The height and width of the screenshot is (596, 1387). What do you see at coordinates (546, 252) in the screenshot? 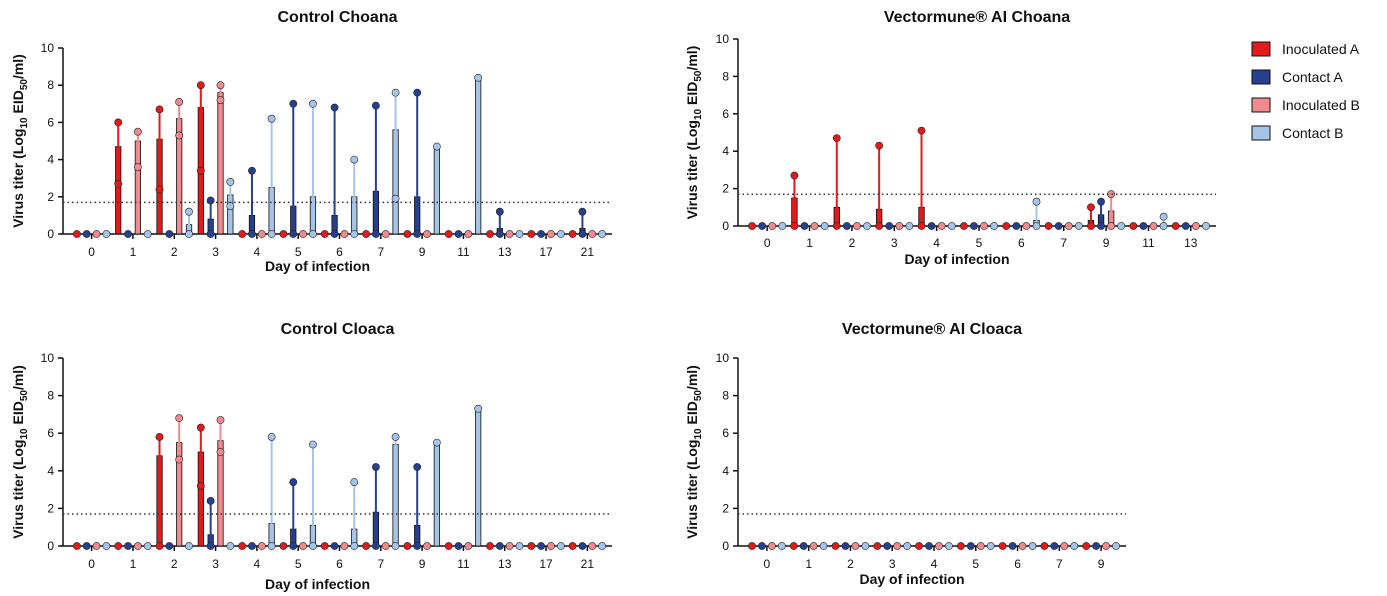
I see `x-tick-label: 17` at bounding box center [546, 252].